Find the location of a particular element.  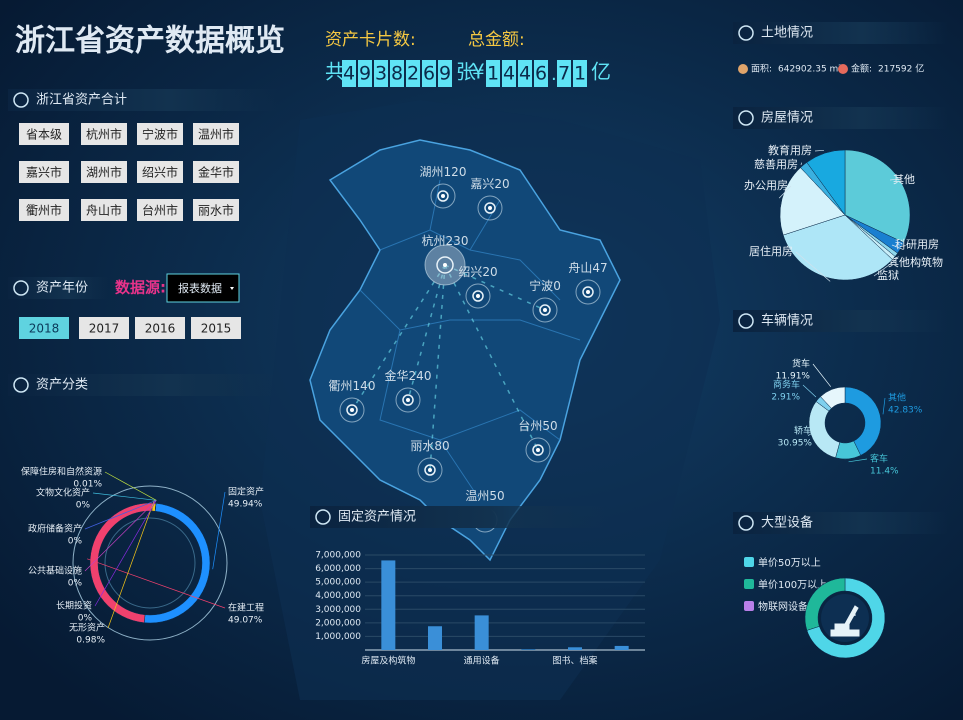

digit: 1 is located at coordinates (493, 74).